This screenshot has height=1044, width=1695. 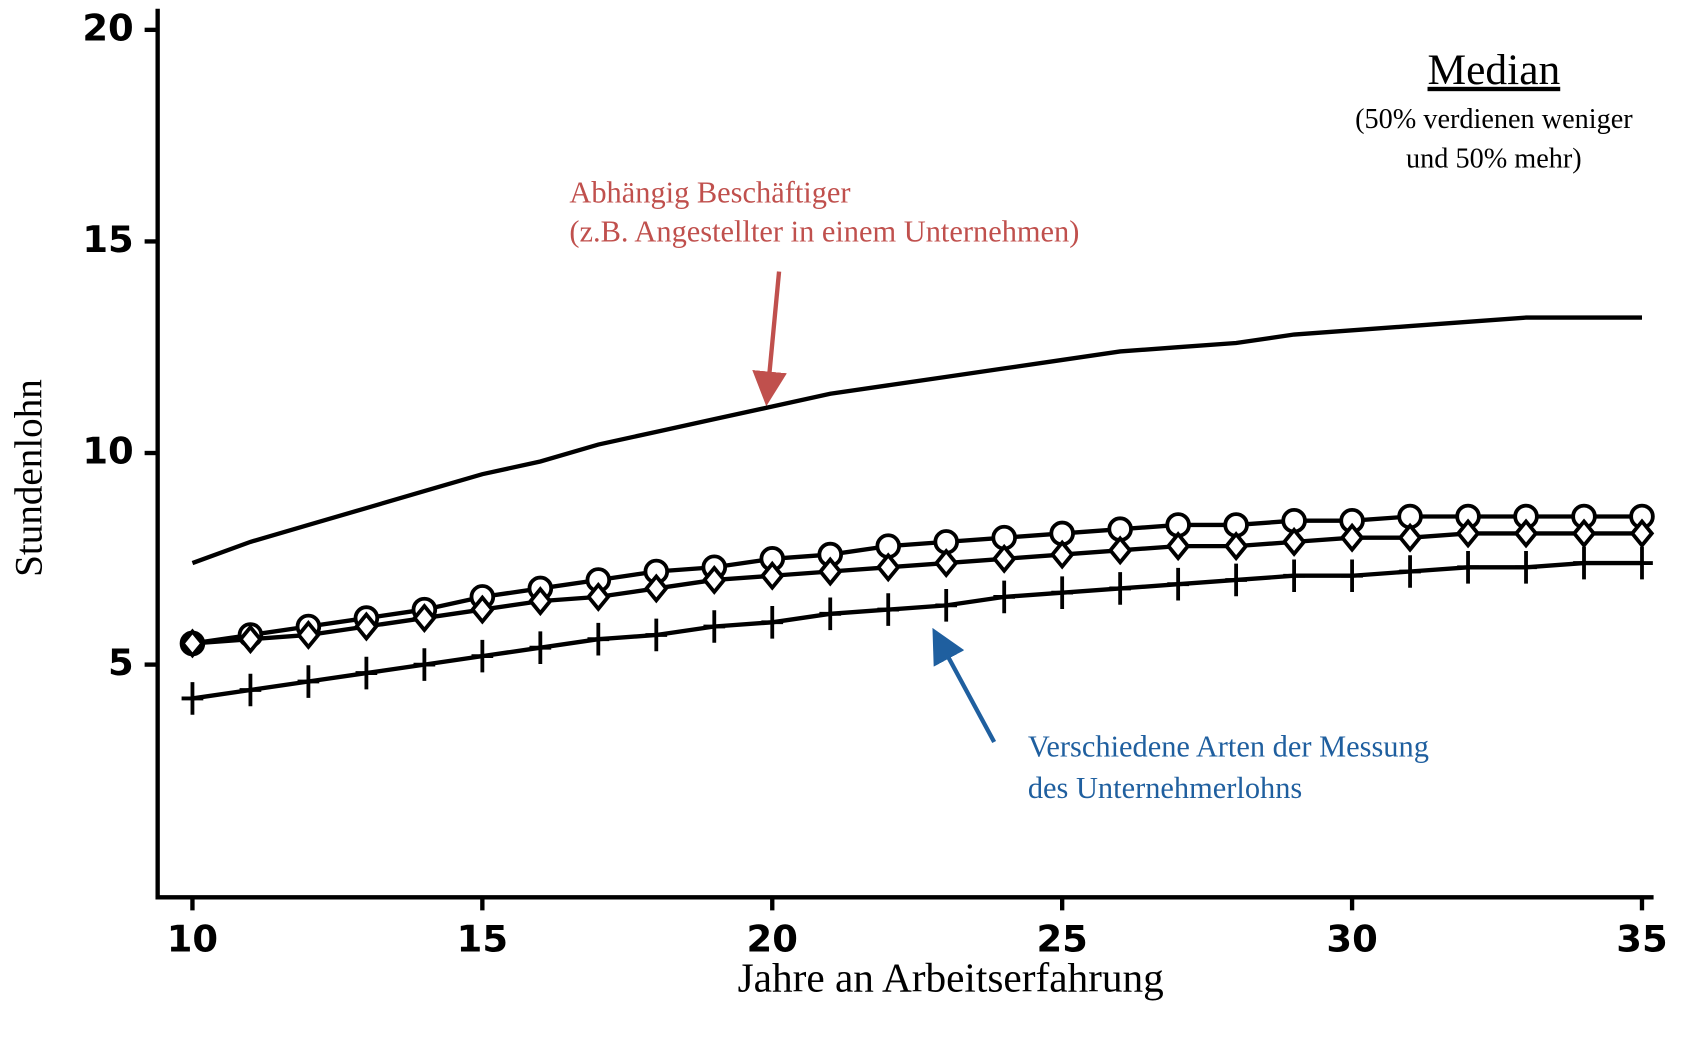 What do you see at coordinates (951, 978) in the screenshot?
I see `x-axis-title: Jahre an Arbeitserfahrung` at bounding box center [951, 978].